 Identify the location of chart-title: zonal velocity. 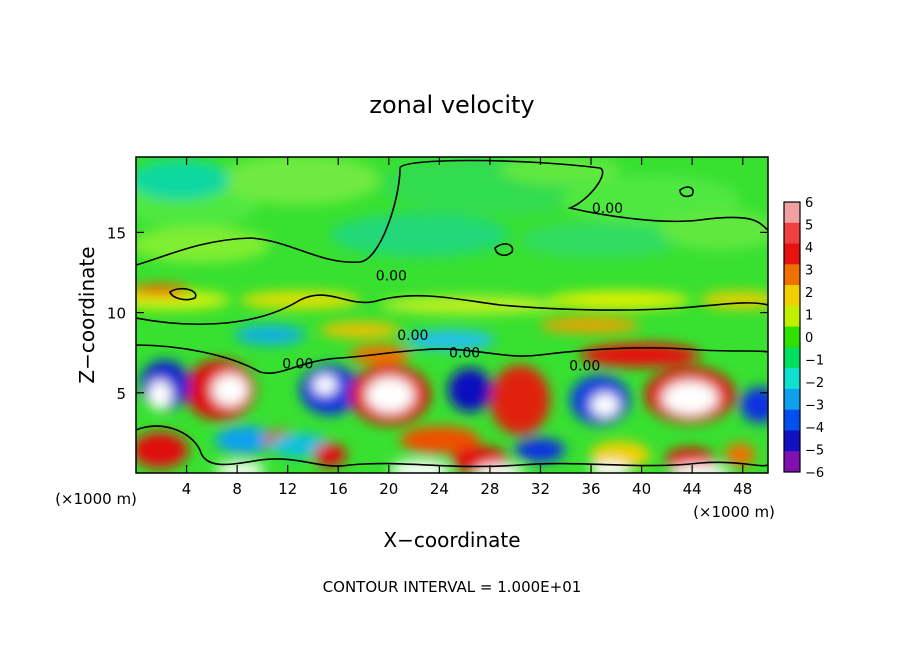
(451, 105).